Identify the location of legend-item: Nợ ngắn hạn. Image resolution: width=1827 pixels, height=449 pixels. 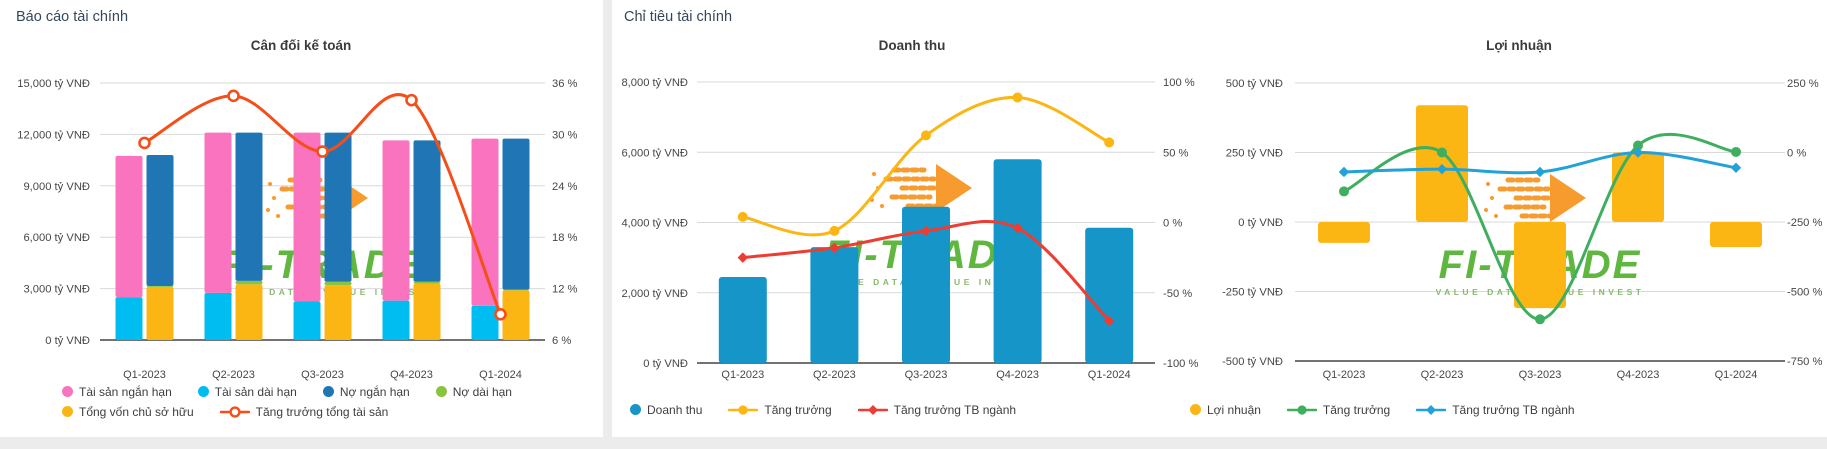
(366, 391).